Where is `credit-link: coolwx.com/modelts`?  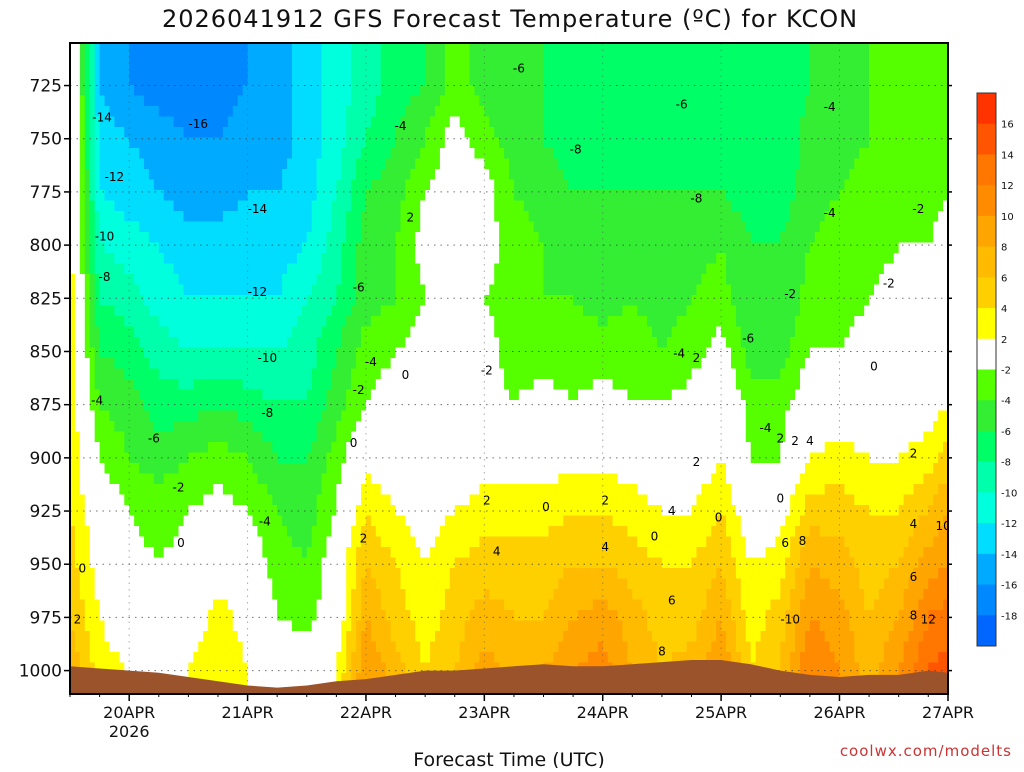
credit-link: coolwx.com/modelts is located at coordinates (926, 751).